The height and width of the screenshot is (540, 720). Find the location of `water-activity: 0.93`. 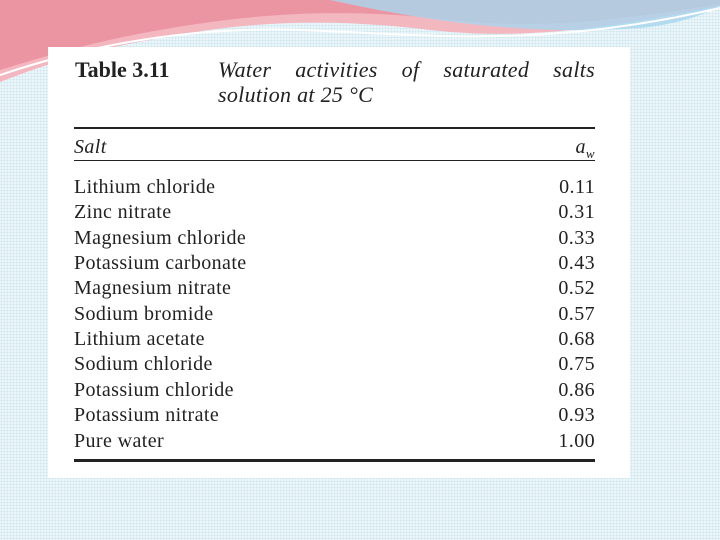

water-activity: 0.93 is located at coordinates (576, 415).